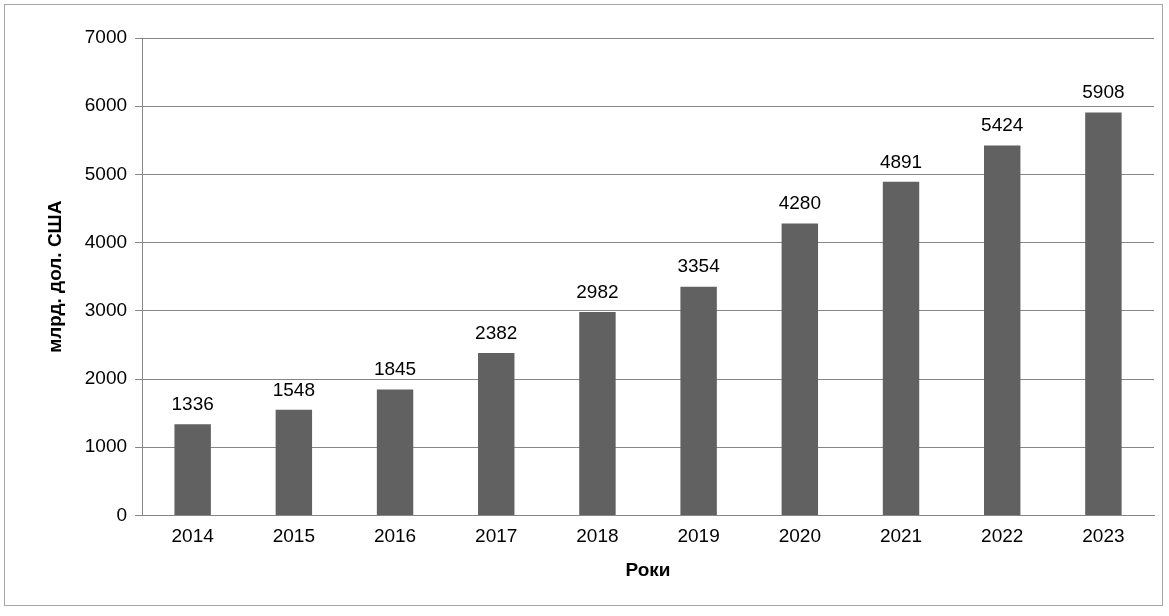  What do you see at coordinates (496, 536) in the screenshot?
I see `x-tick-label: 2017` at bounding box center [496, 536].